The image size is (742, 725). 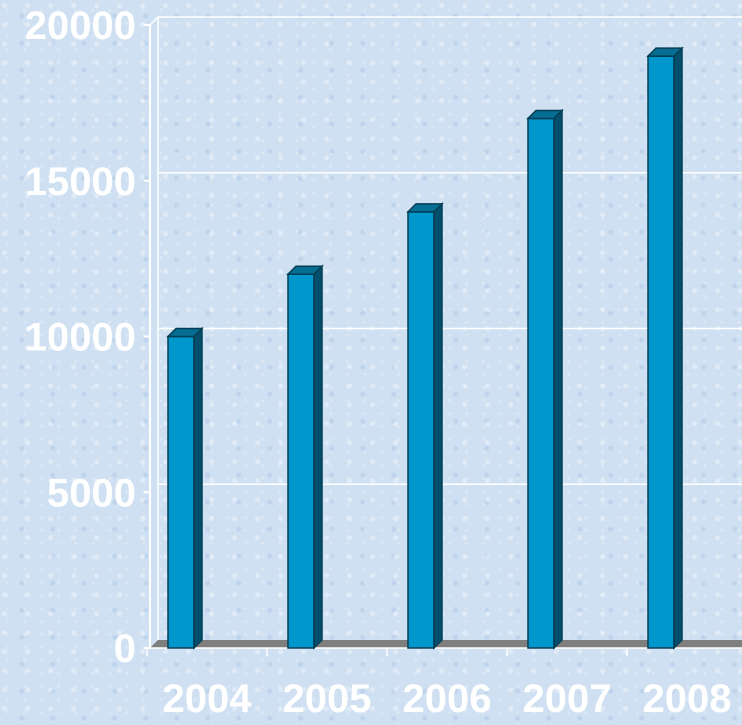 I want to click on y-tick-label: 5000, so click(x=91, y=493).